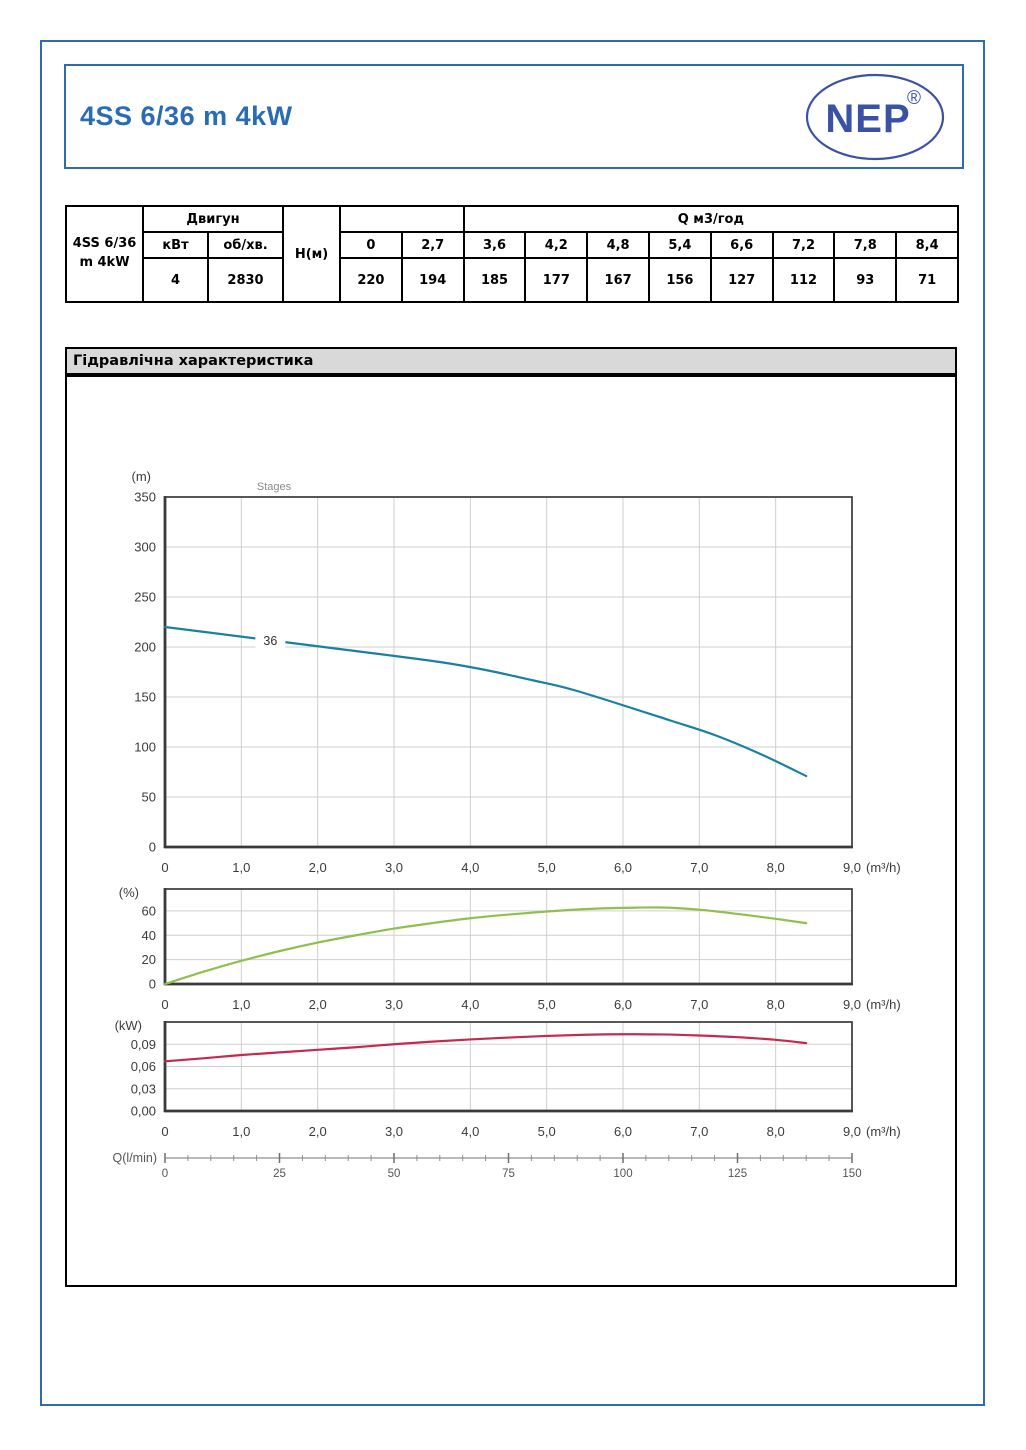 This screenshot has width=1026, height=1450. I want to click on flow-value-cell: 8,4, so click(927, 245).